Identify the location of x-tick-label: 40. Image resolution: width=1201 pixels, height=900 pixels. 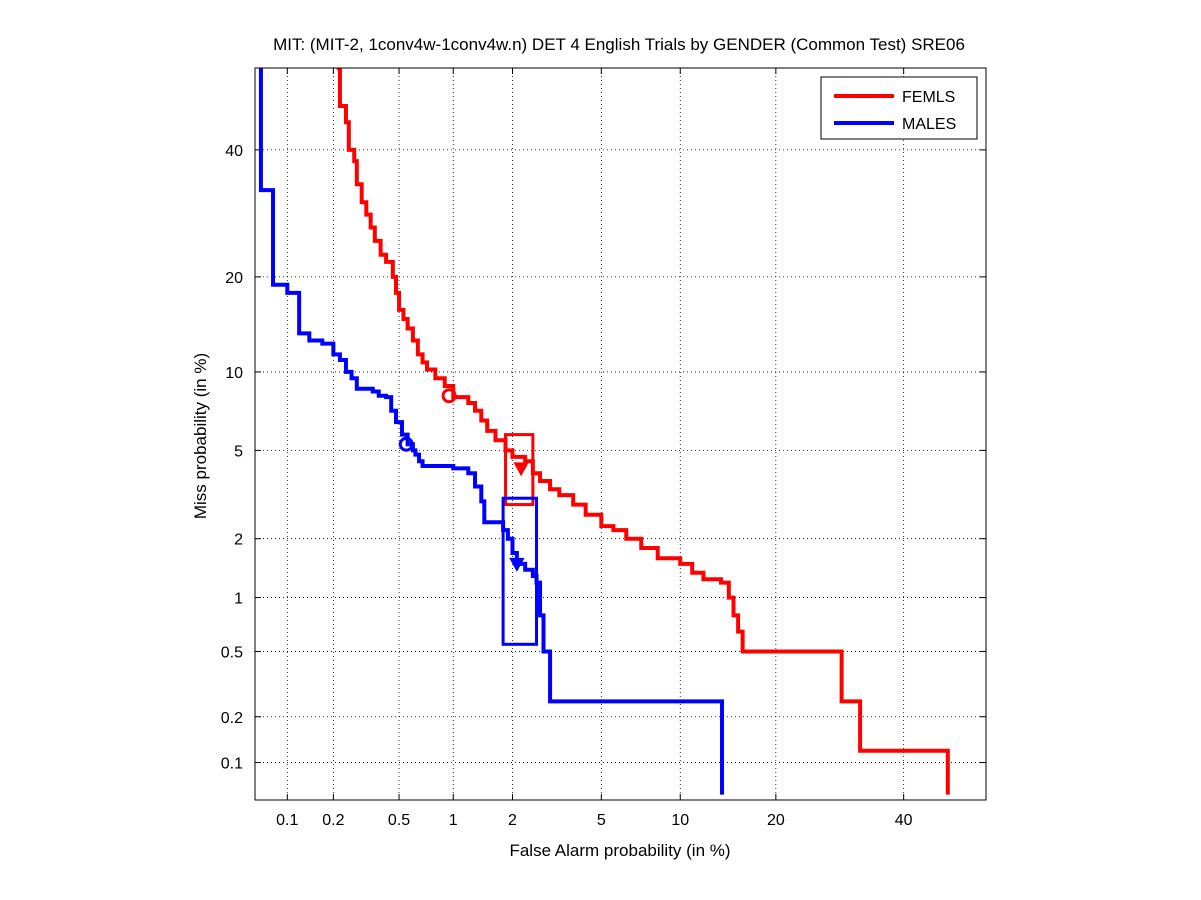
(904, 820).